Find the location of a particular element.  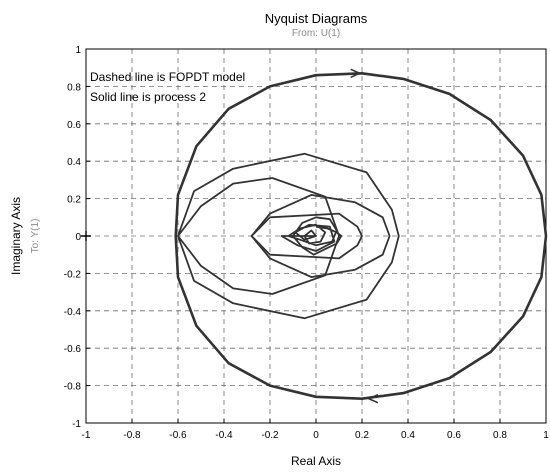

y-tick-label: -0.4 is located at coordinates (73, 312).